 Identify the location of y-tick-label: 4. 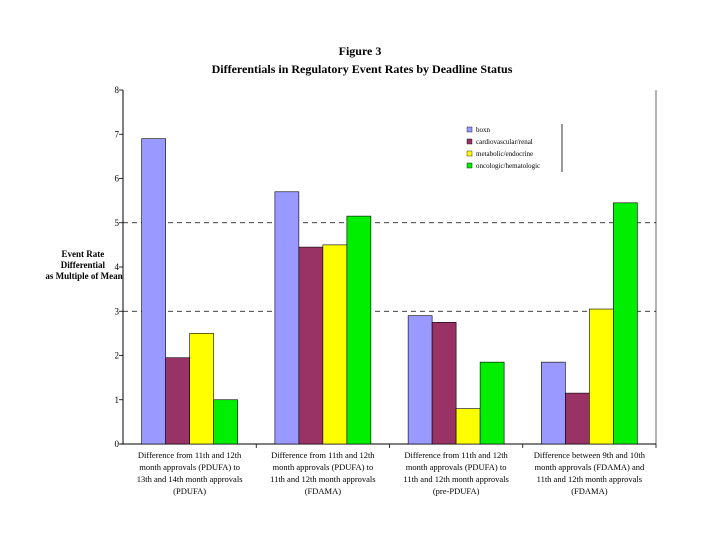
(117, 267).